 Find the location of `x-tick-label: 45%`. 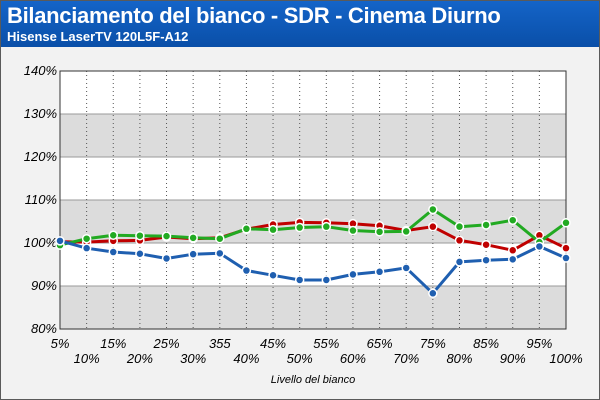

x-tick-label: 45% is located at coordinates (273, 343).